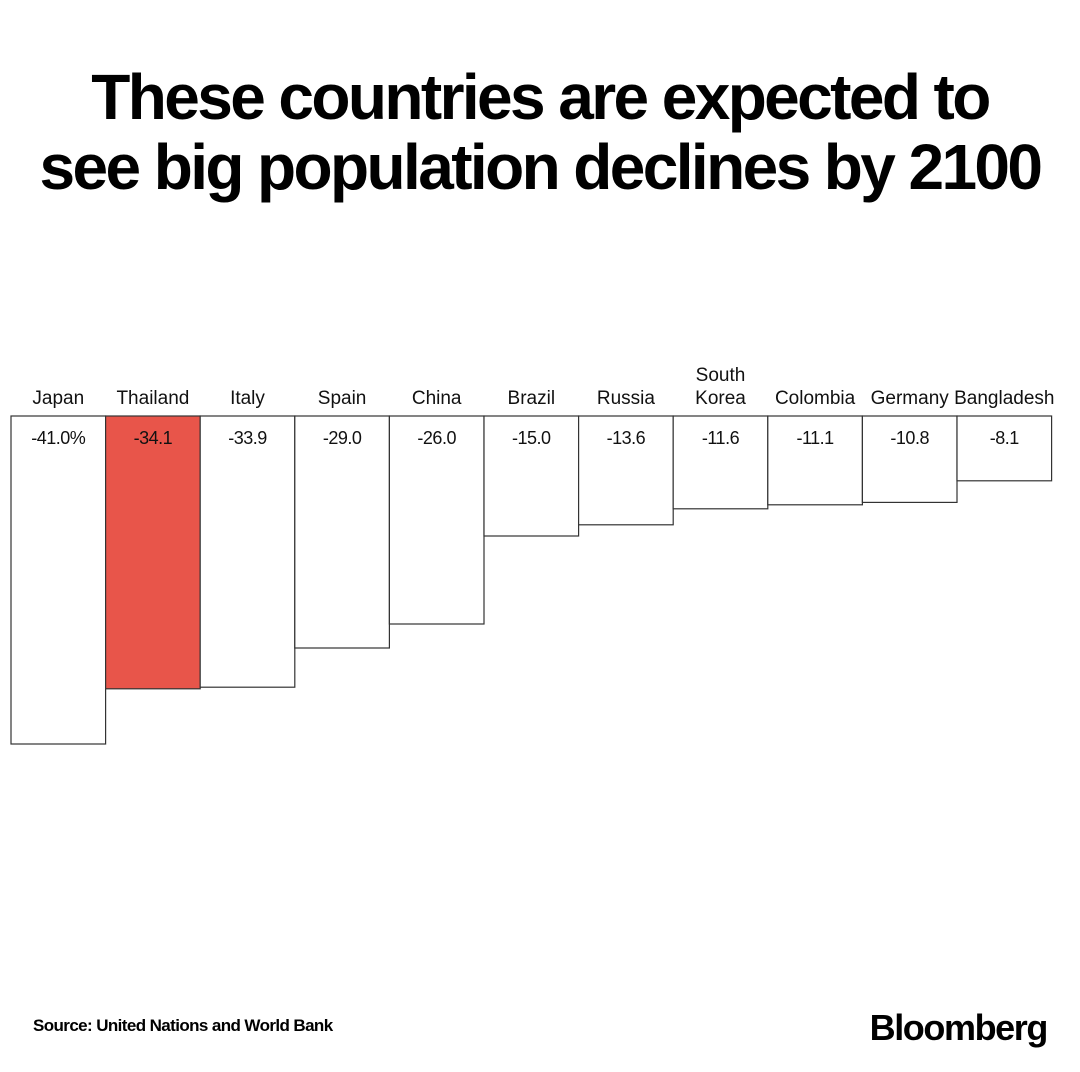 The height and width of the screenshot is (1072, 1080). I want to click on category-label-colombia: Colombia, so click(815, 398).